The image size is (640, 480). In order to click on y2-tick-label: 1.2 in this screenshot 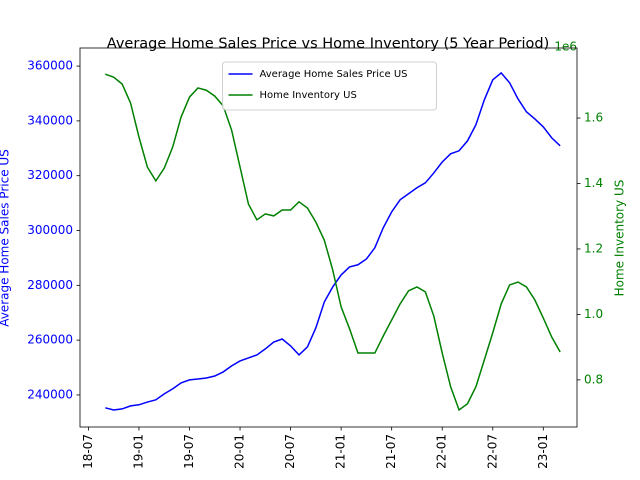, I will do `click(593, 248)`.